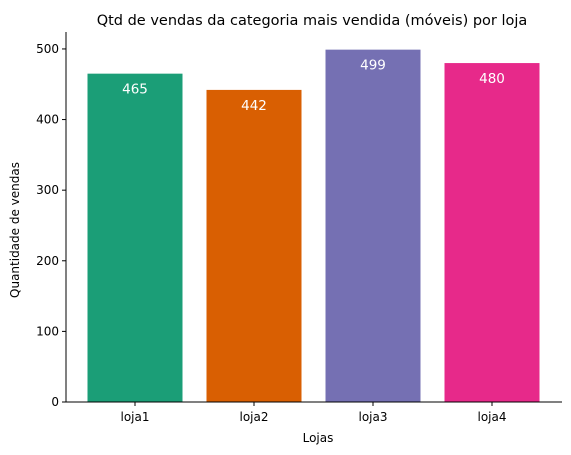  Describe the element at coordinates (492, 233) in the screenshot. I see `bar-loja4` at that location.